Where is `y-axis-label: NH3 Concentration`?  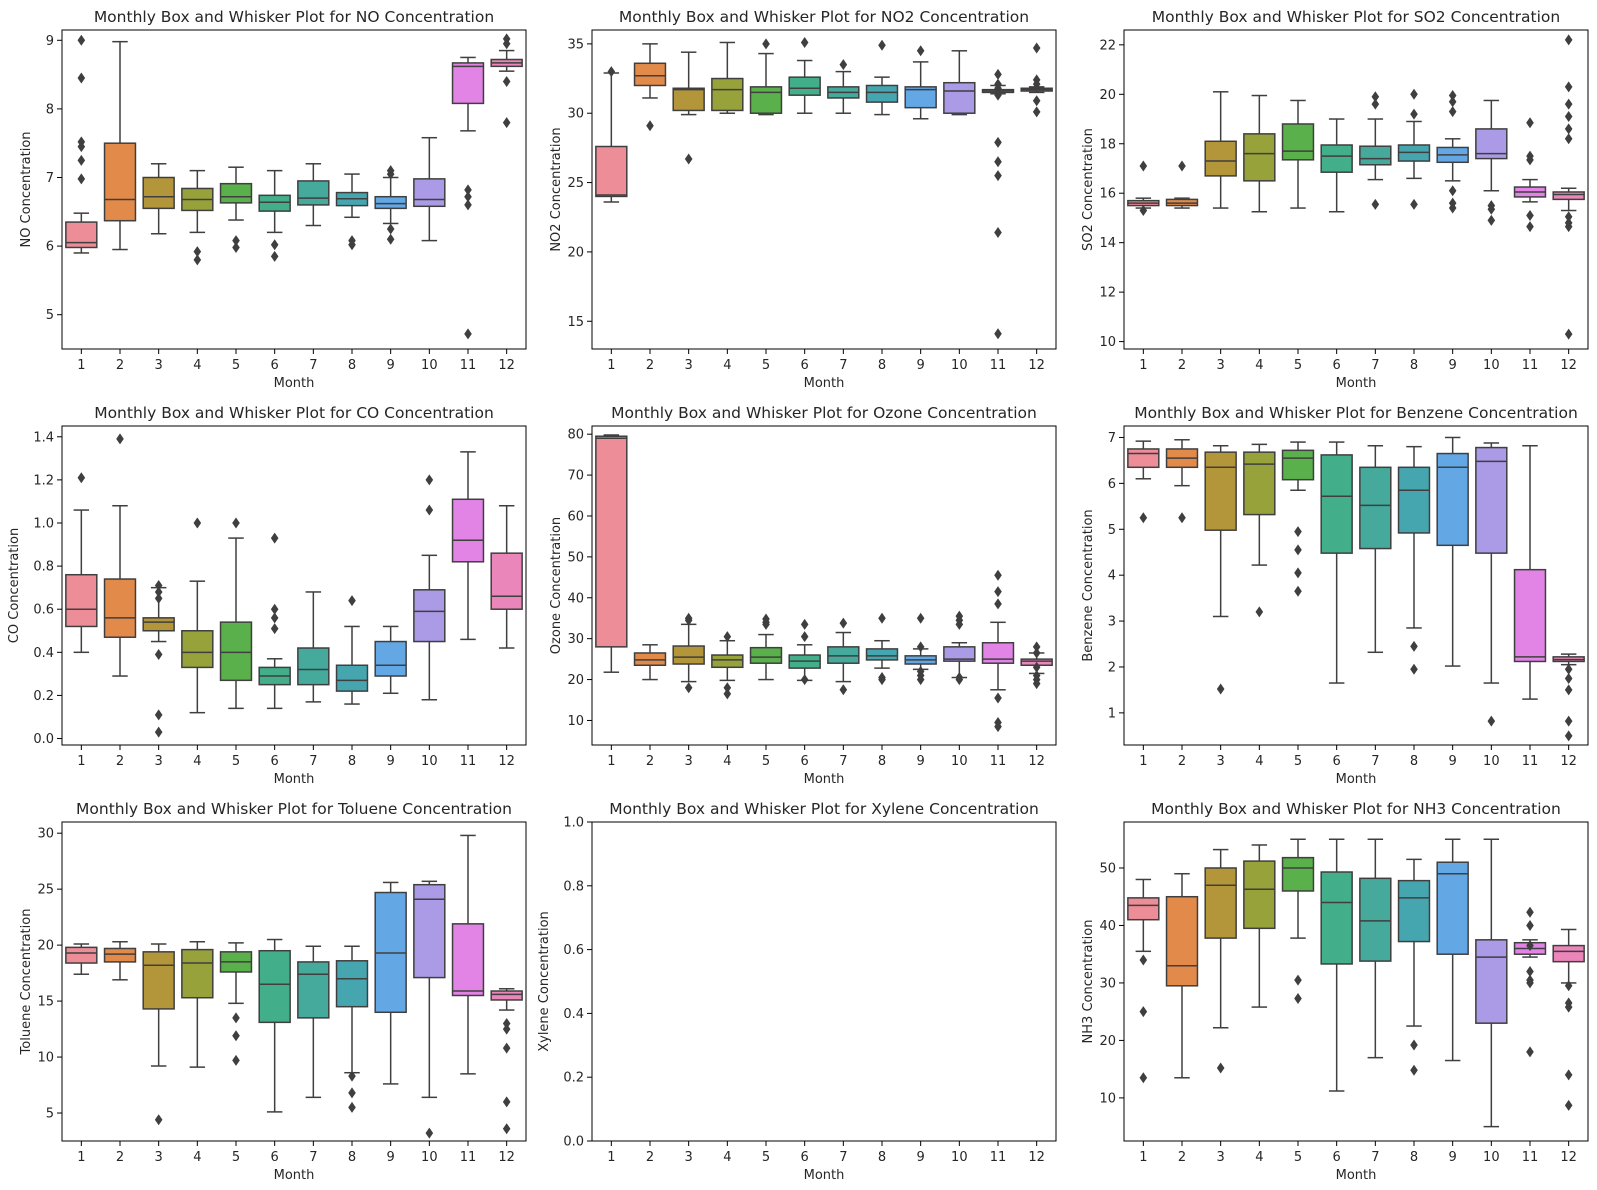
y-axis-label: NH3 Concentration is located at coordinates (1088, 982).